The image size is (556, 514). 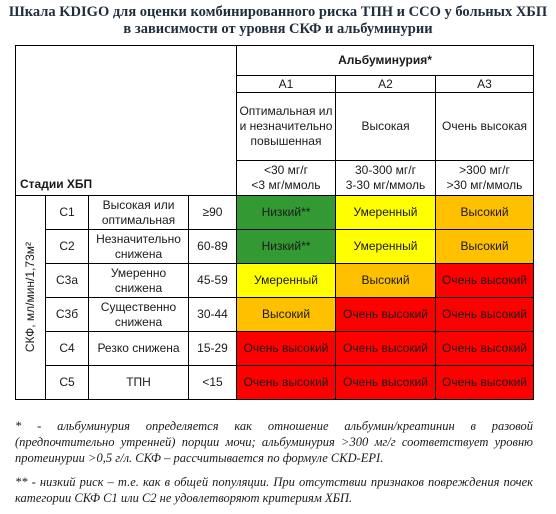 I want to click on stages-label: Стадии ХБП, so click(x=126, y=120).